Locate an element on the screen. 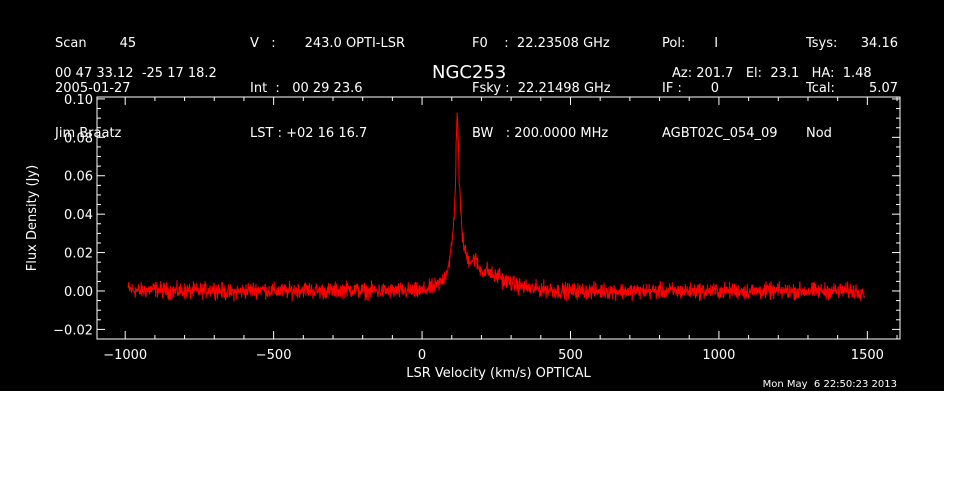  x-tick-label: 1500 is located at coordinates (867, 355).